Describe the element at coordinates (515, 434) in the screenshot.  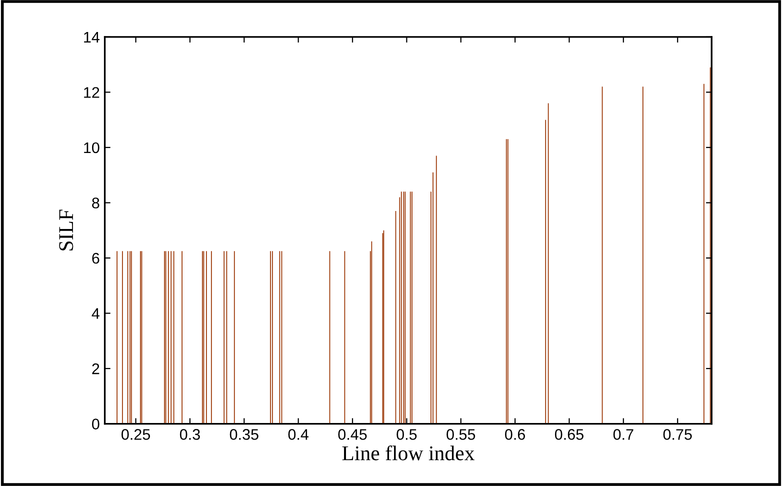
I see `x-tick-label: 0.6` at that location.